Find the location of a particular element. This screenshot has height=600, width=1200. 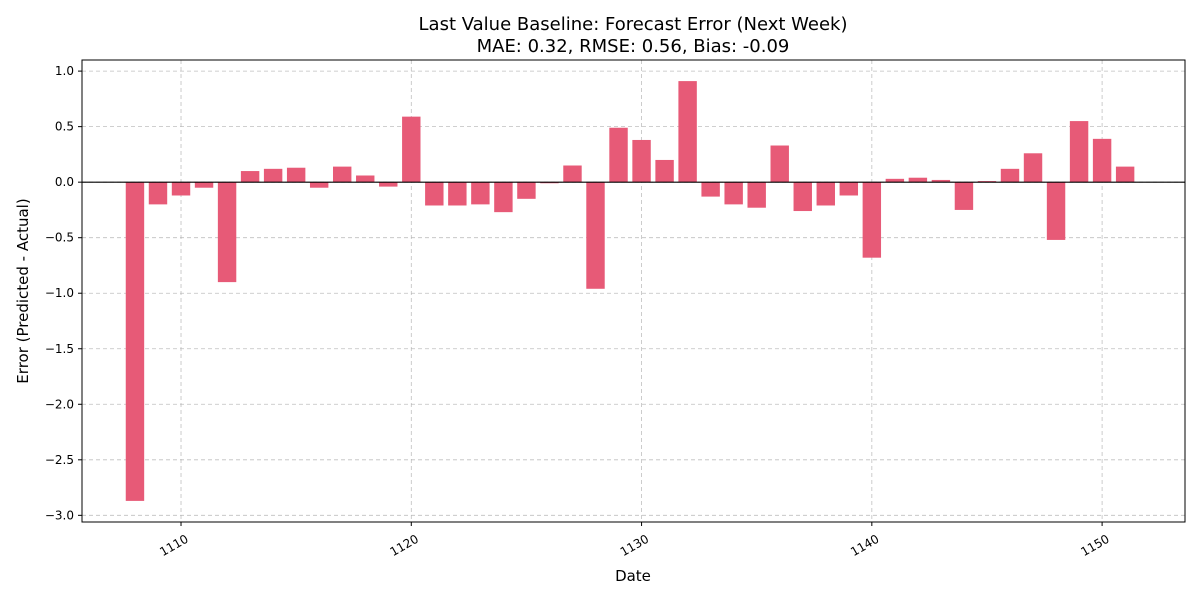

y-tick-label: −2.5 is located at coordinates (59, 460).